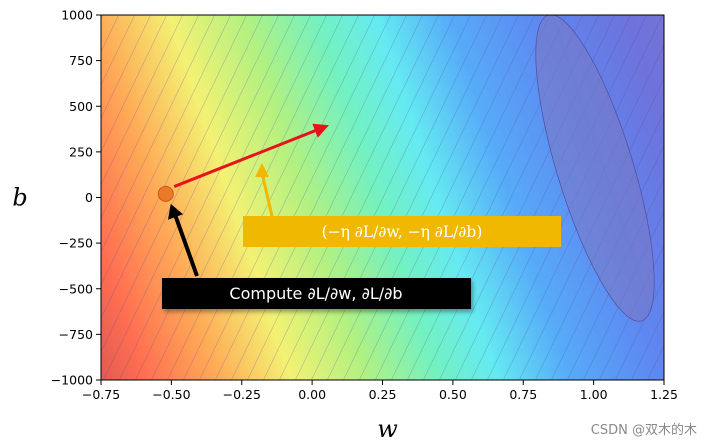 This screenshot has width=709, height=446. Describe the element at coordinates (81, 60) in the screenshot. I see `y-tick-label: 750` at that location.